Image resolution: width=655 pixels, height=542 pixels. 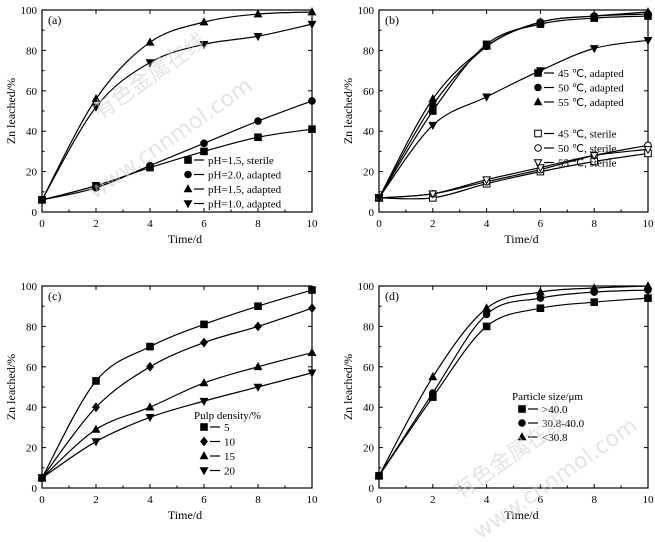 I want to click on y-tick-label: 80, so click(x=32, y=327).